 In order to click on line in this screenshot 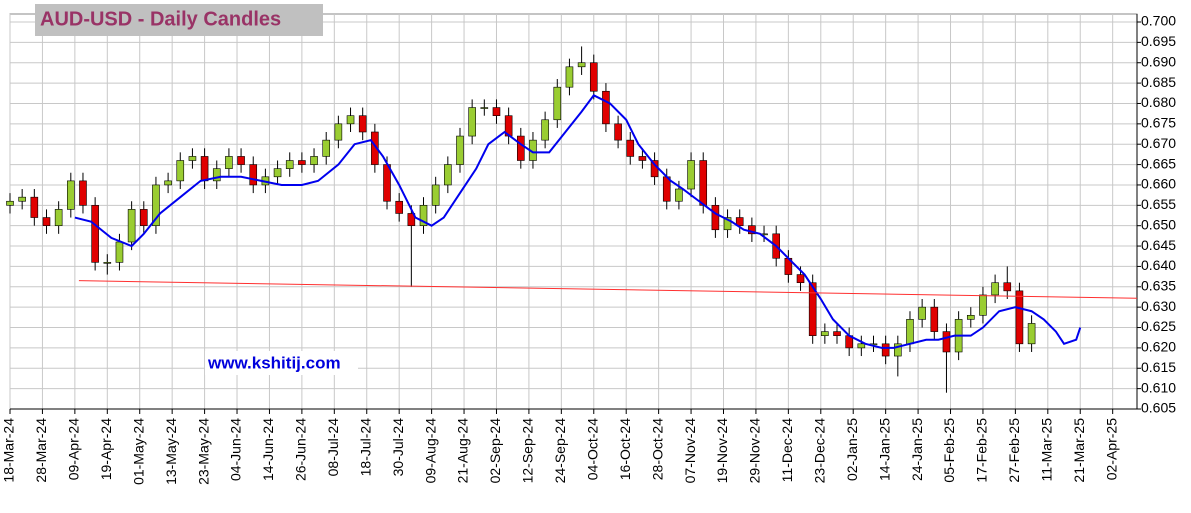, I will do `click(608, 289)`.